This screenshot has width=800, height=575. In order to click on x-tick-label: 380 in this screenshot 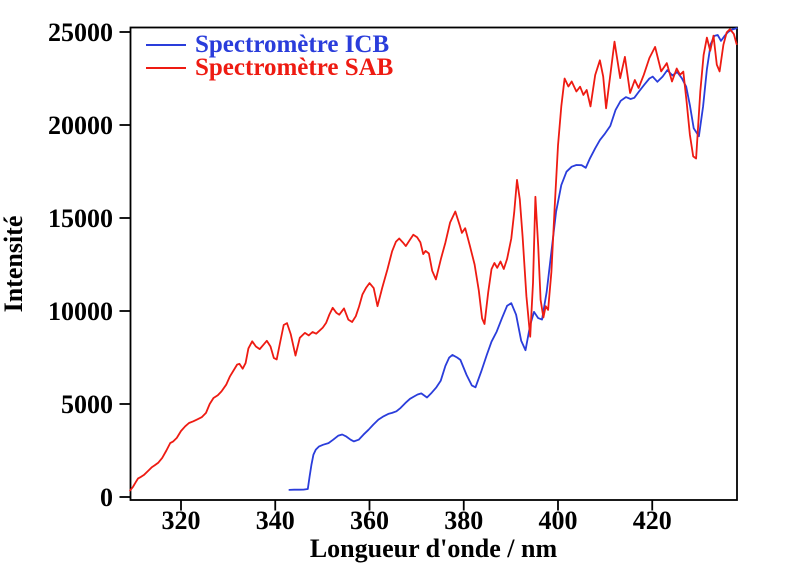, I will do `click(463, 520)`.